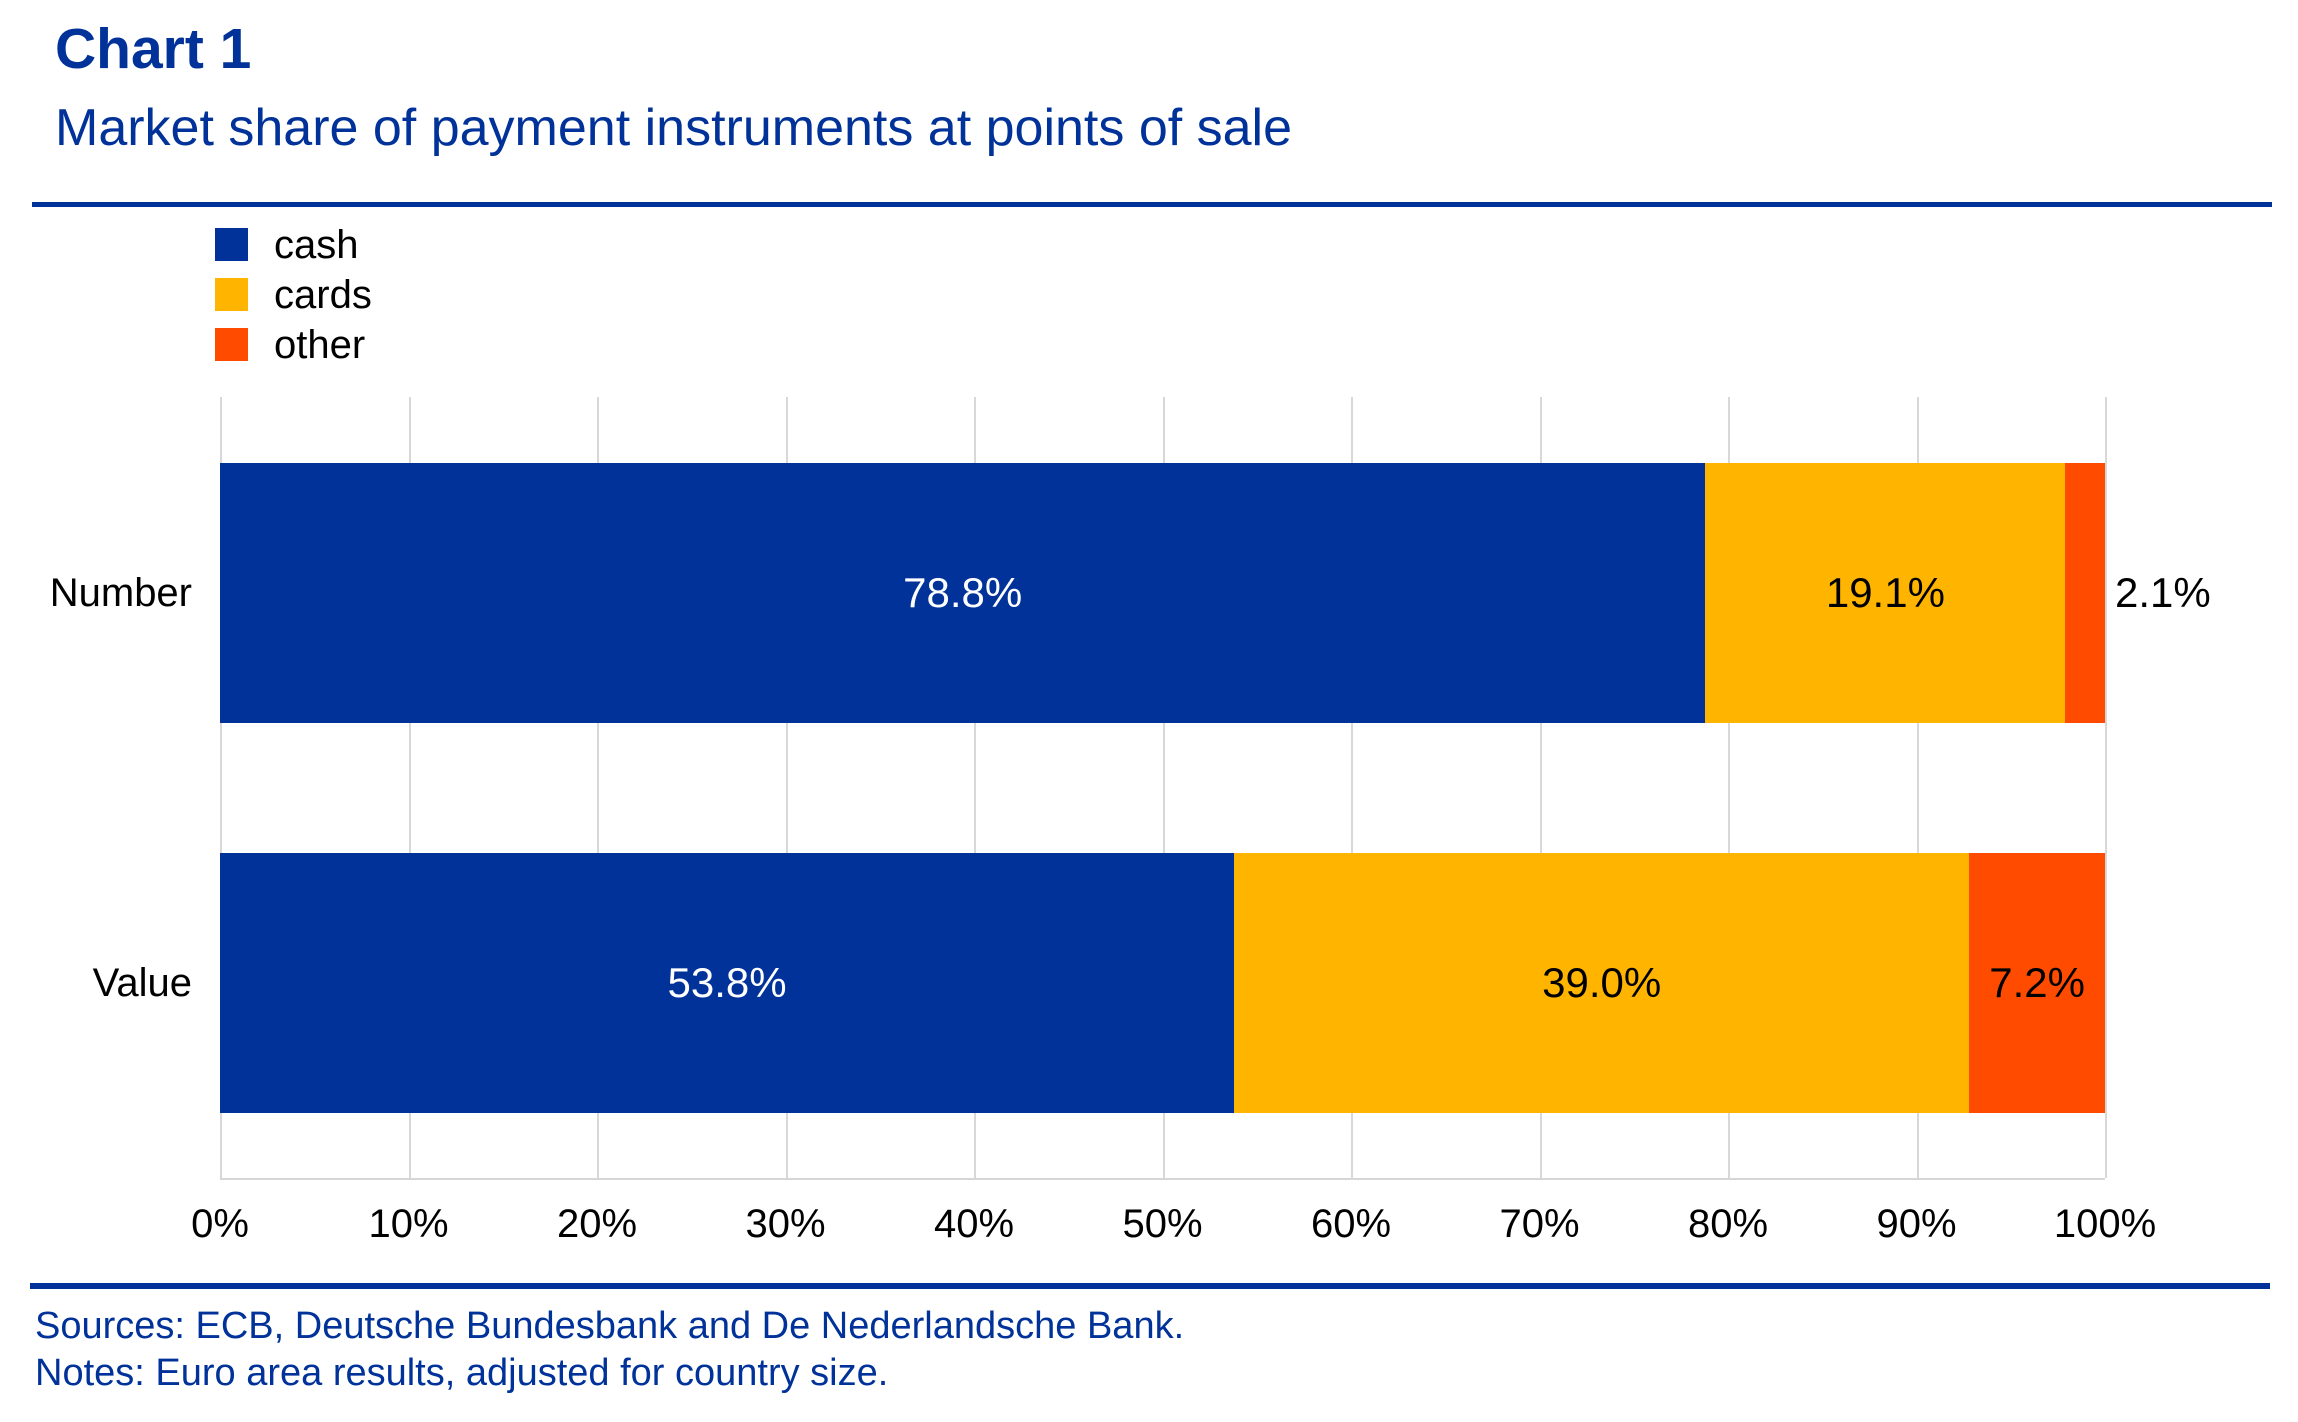 The height and width of the screenshot is (1422, 2298). What do you see at coordinates (408, 1224) in the screenshot?
I see `x-tick-10%: 10%` at bounding box center [408, 1224].